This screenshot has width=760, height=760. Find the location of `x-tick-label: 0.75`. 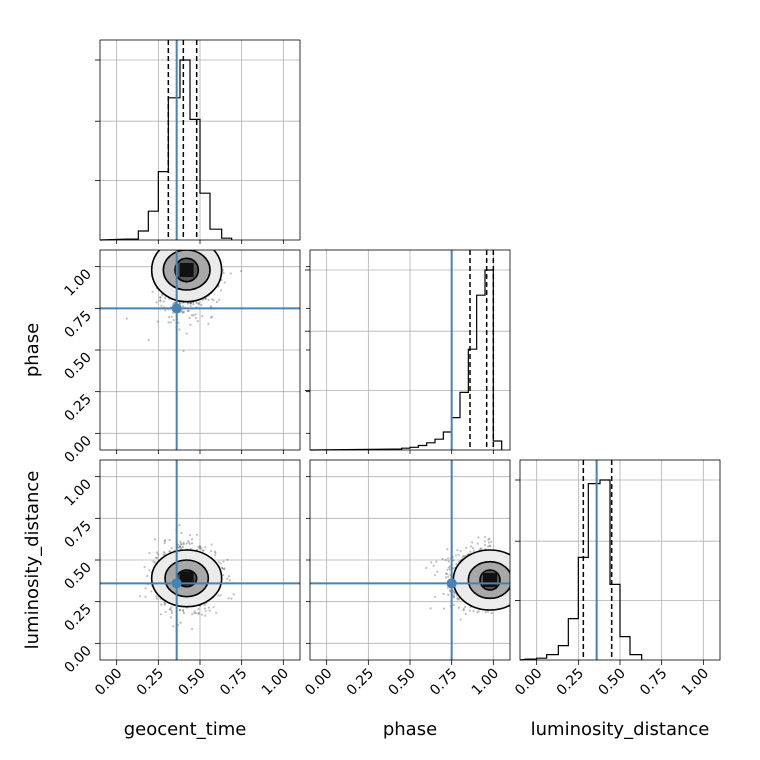

x-tick-label: 0.75 is located at coordinates (443, 682).